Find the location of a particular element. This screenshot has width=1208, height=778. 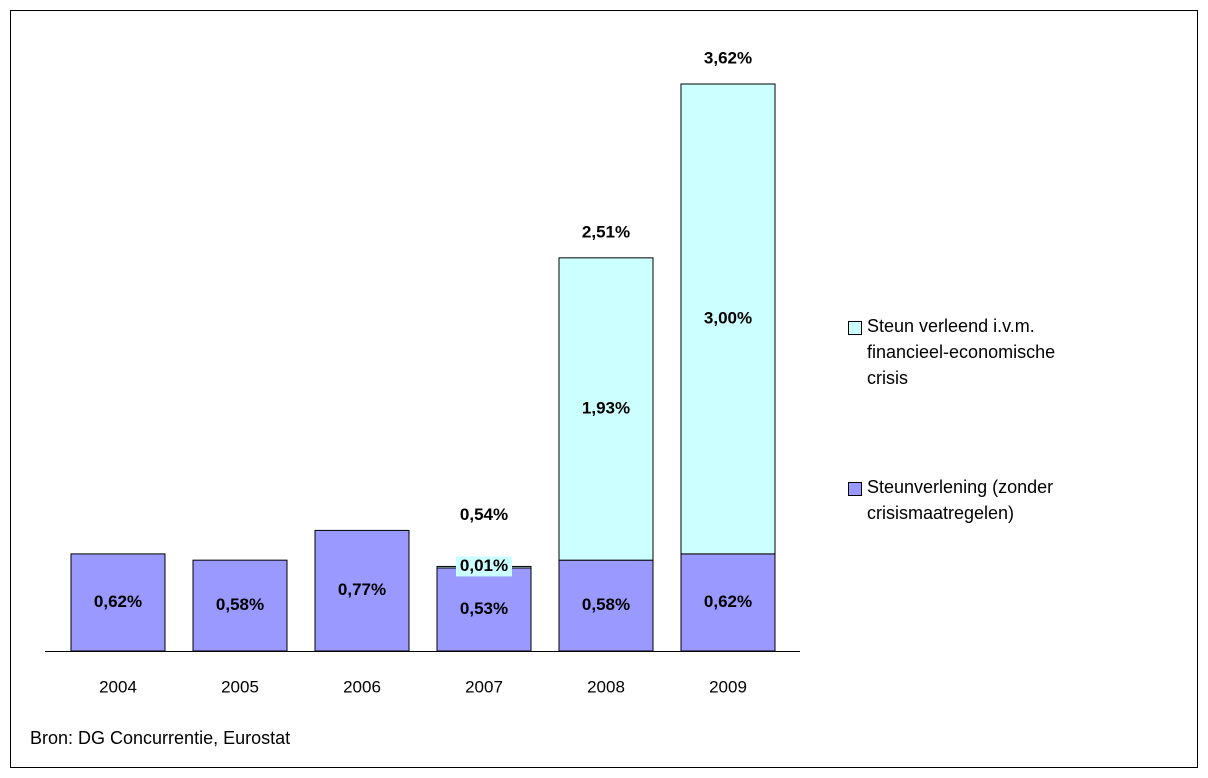

source: Bron: DG Concurrentie, Eurostat is located at coordinates (160, 738).